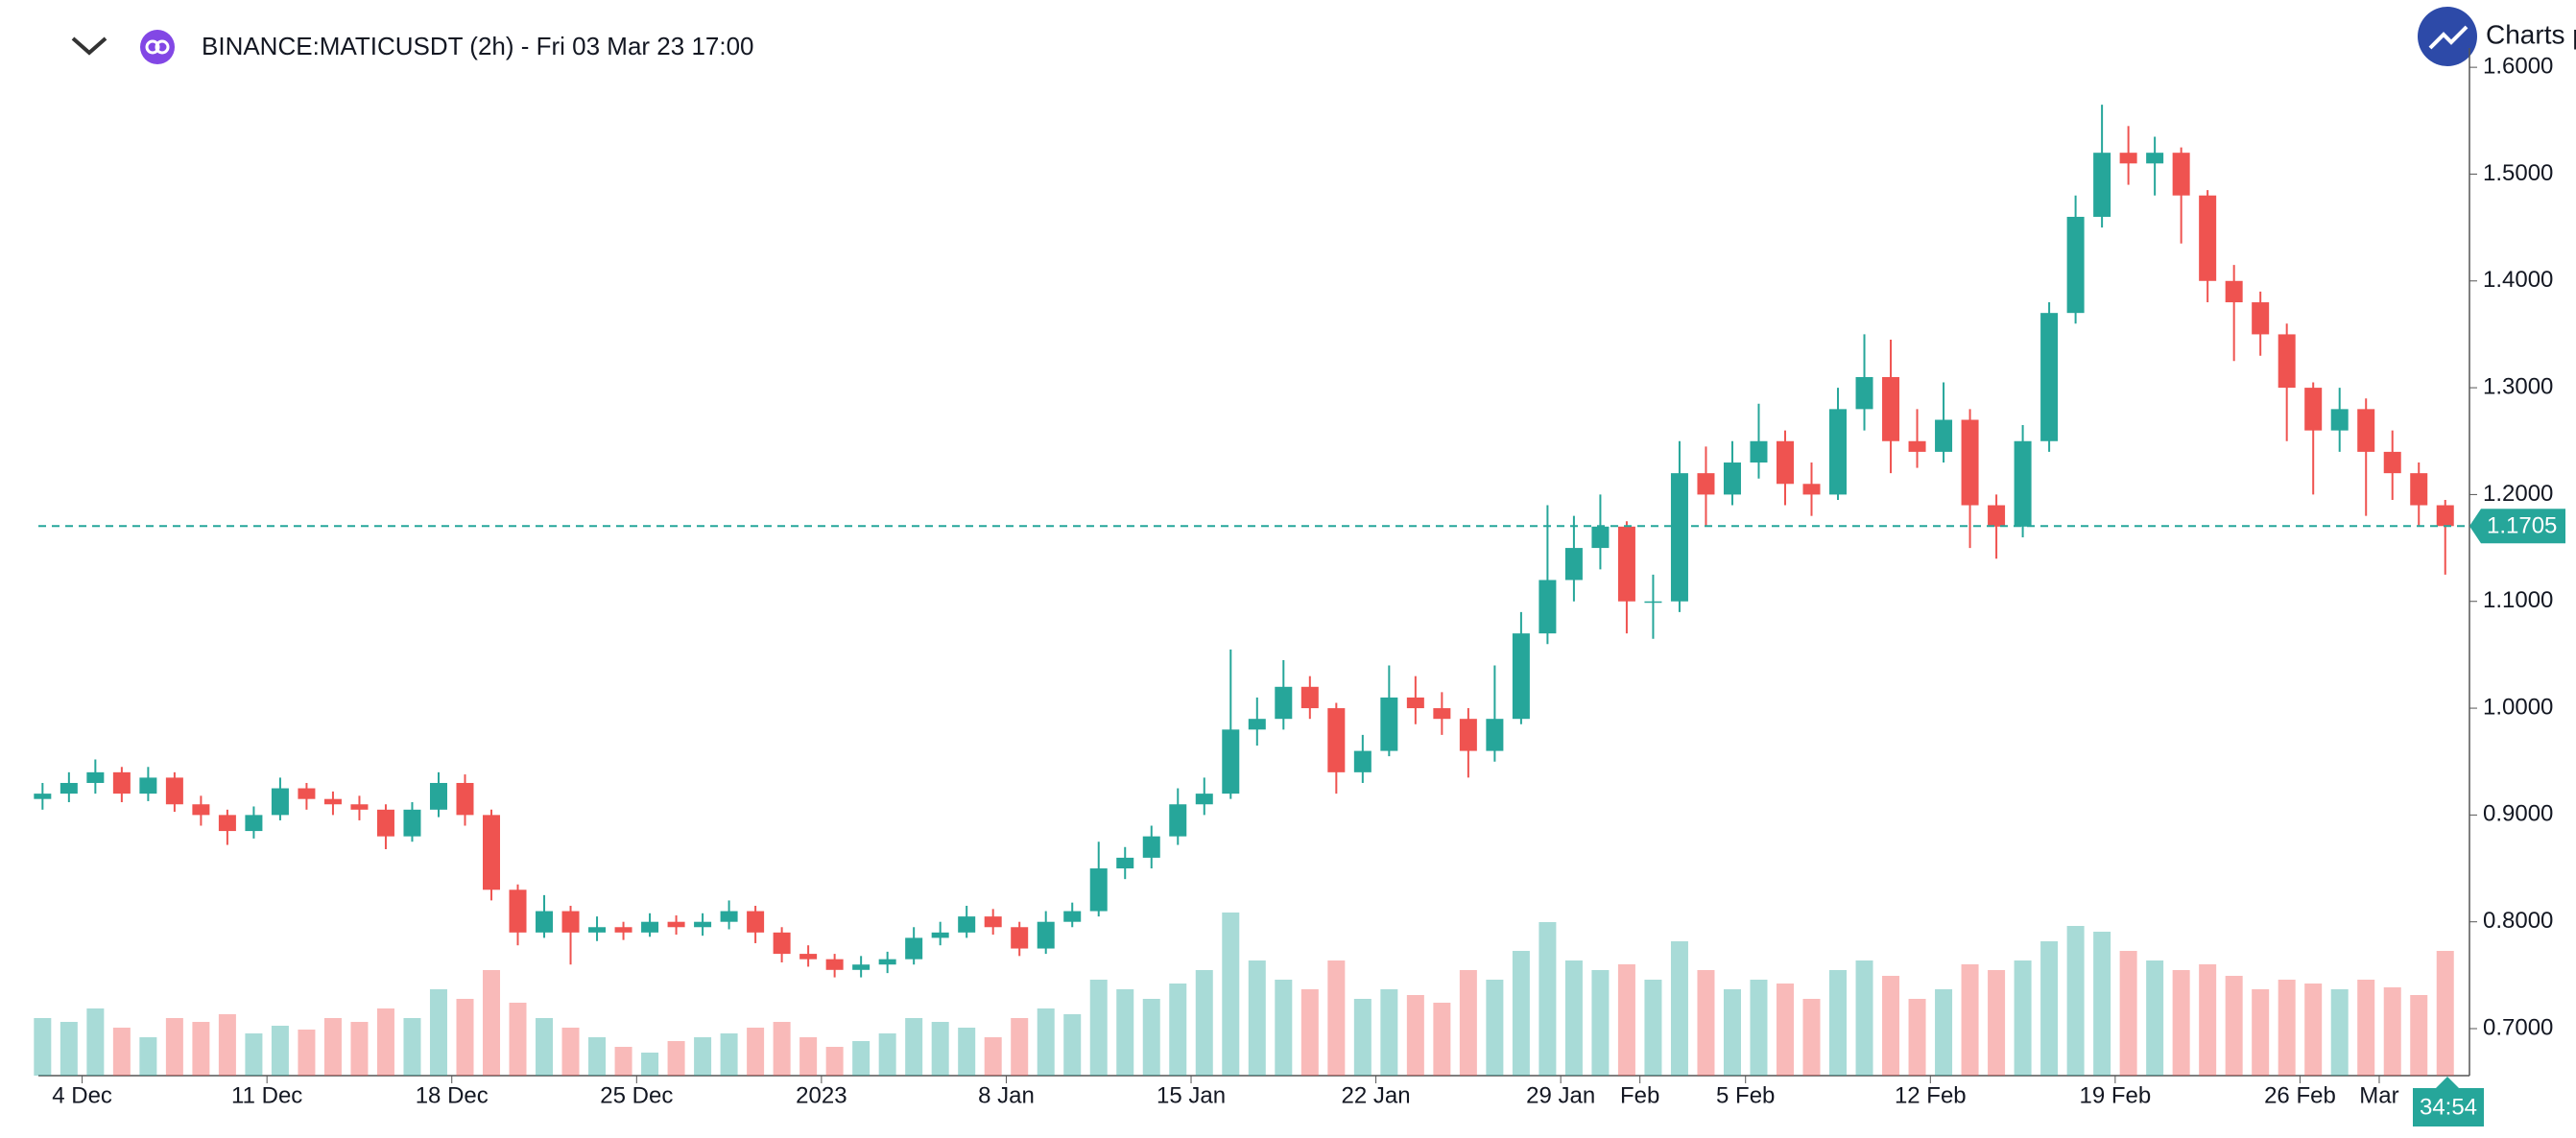 This screenshot has width=2576, height=1138. Describe the element at coordinates (2378, 1095) in the screenshot. I see `x-tick-label: Mar` at that location.